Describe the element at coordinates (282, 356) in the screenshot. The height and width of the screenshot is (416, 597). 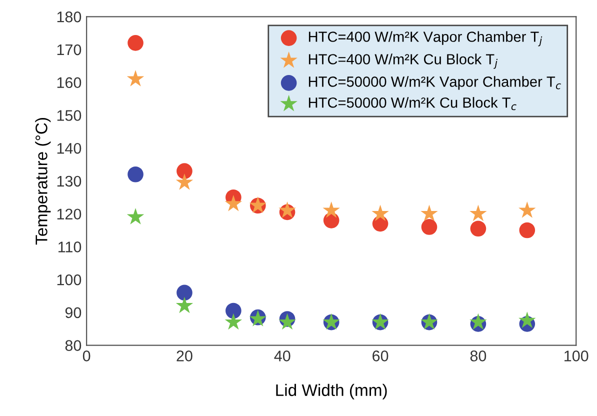
I see `x-tick-label: 40` at that location.